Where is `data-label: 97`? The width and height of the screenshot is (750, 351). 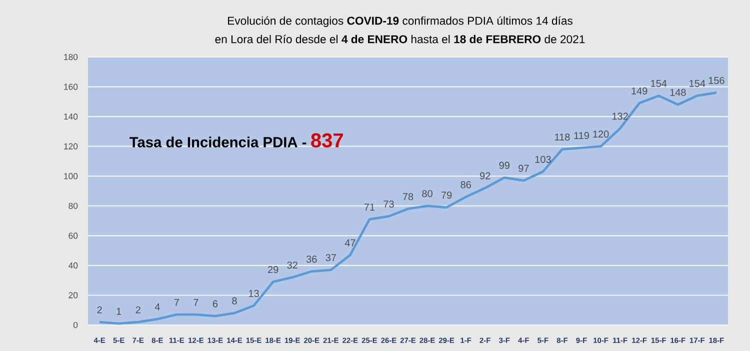
data-label: 97 is located at coordinates (523, 168).